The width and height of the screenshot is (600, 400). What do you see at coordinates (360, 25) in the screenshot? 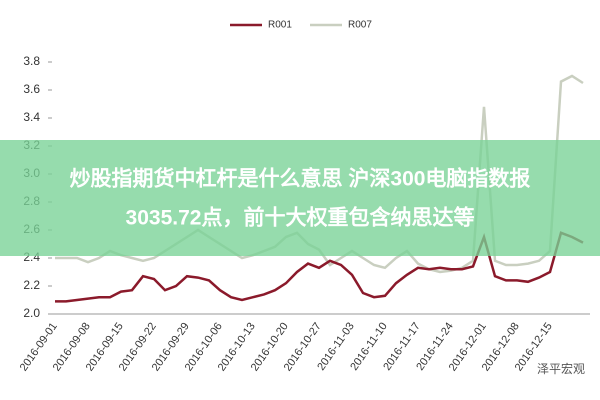
I see `legend-label: R007` at bounding box center [360, 25].